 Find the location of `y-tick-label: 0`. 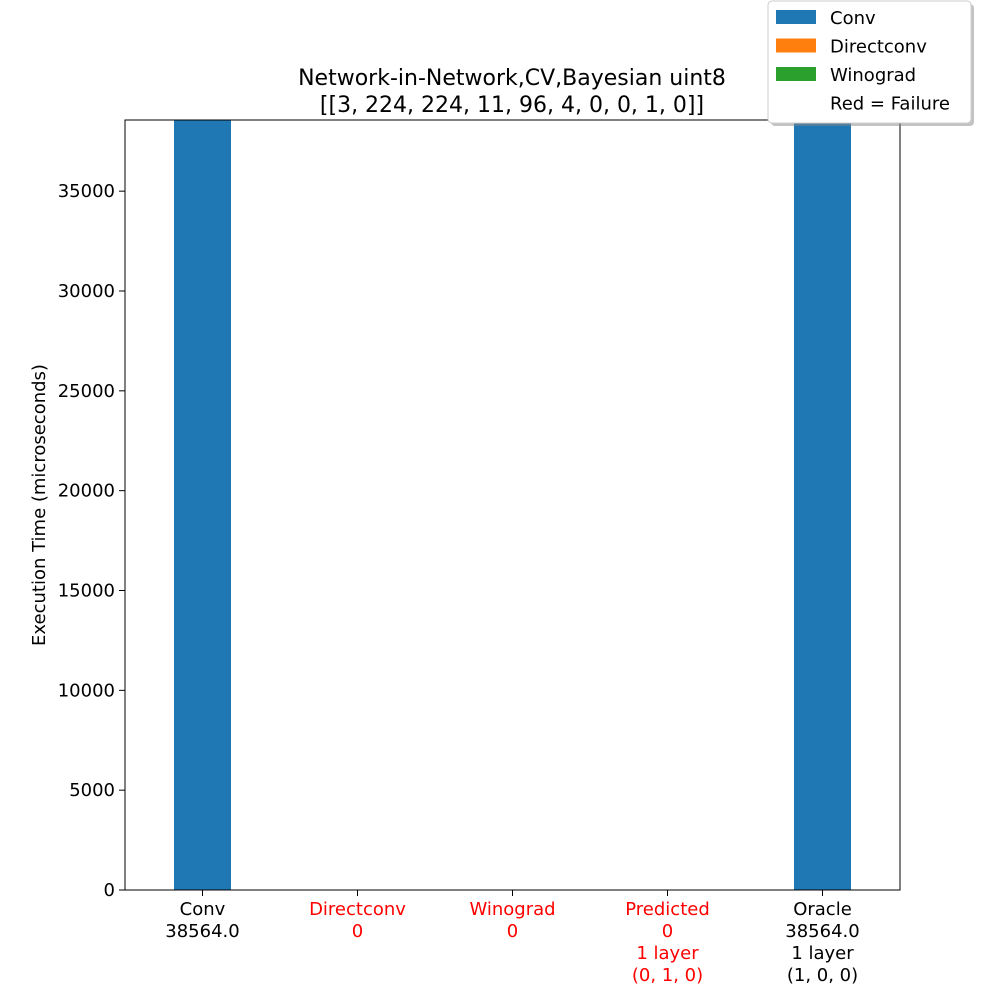

y-tick-label: 0 is located at coordinates (109, 890).